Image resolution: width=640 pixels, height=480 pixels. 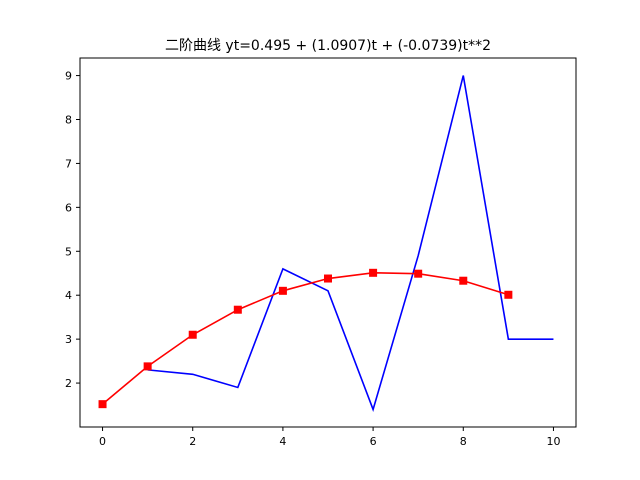 What do you see at coordinates (102, 441) in the screenshot?
I see `x-tick-label: 0` at bounding box center [102, 441].